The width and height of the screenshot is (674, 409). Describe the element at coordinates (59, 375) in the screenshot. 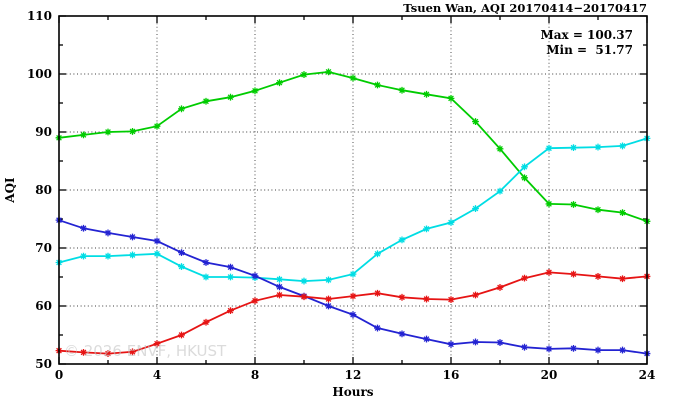

I see `x-tick-label: 0` at that location.